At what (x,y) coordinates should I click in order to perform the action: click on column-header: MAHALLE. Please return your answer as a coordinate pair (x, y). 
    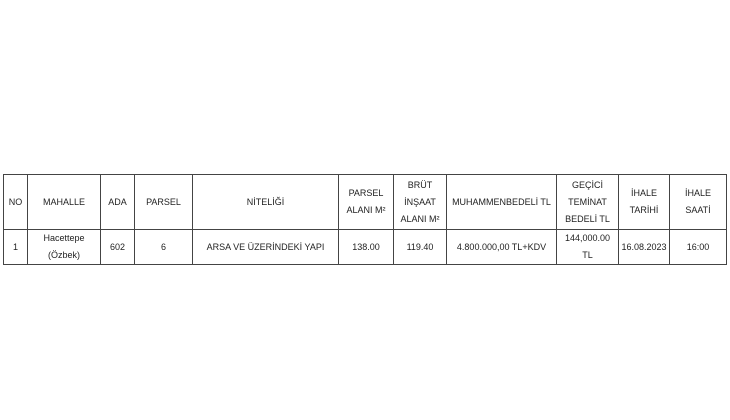
    Looking at the image, I should click on (64, 202).